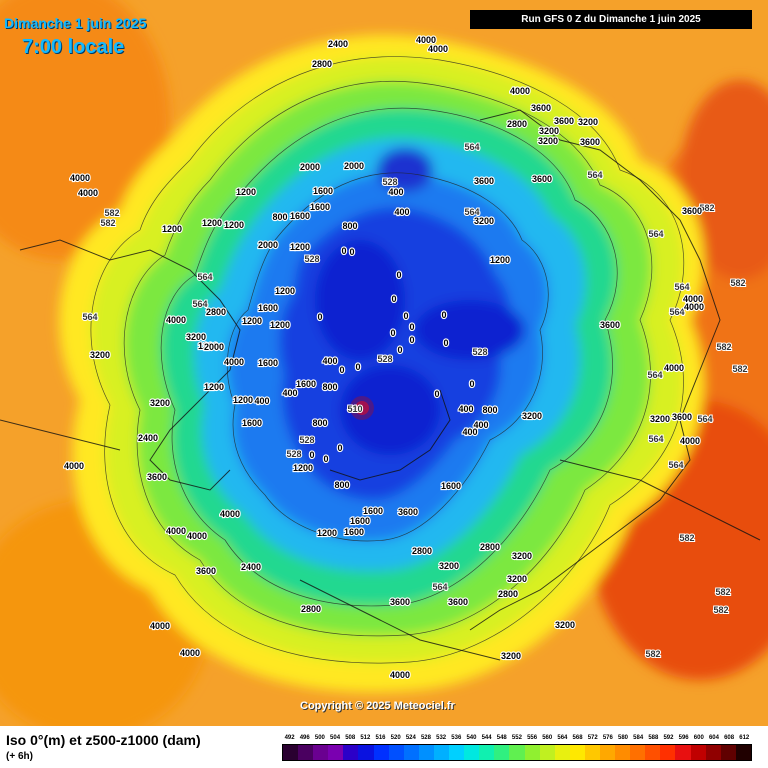  I want to click on legend-label: 552, so click(516, 738).